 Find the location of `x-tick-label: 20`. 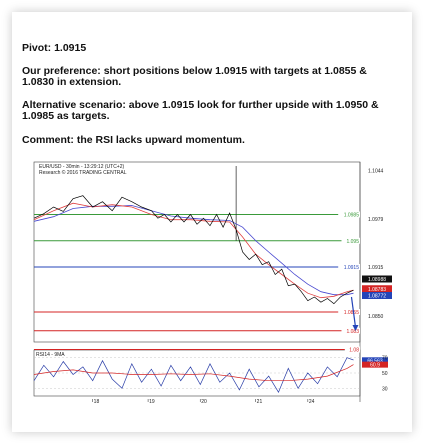

x-tick-label: 20 is located at coordinates (204, 402).